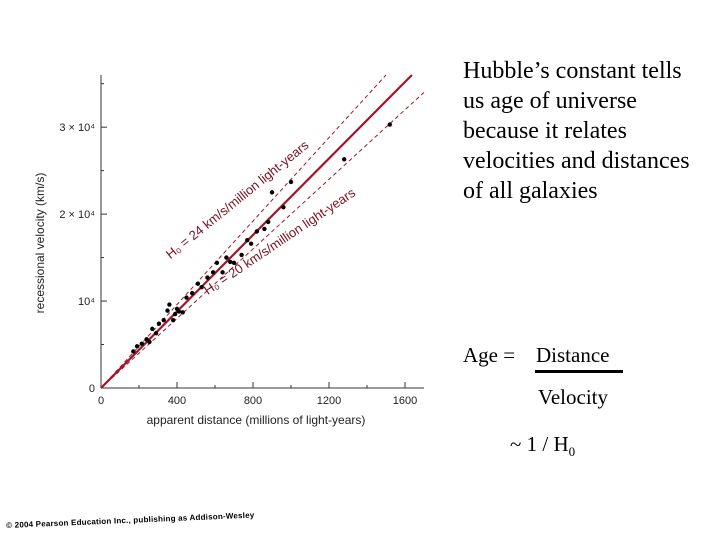 Image resolution: width=720 pixels, height=540 pixels. Describe the element at coordinates (253, 401) in the screenshot. I see `x-tick-label: 800` at that location.